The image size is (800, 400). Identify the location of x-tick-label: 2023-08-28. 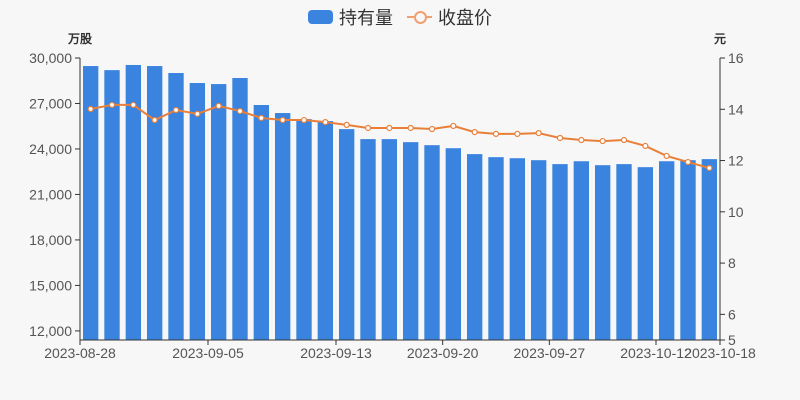
(80, 353).